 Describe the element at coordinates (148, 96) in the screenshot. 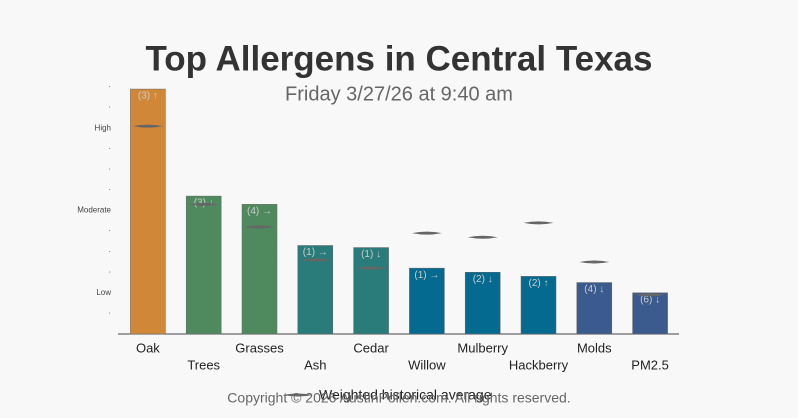

I see `bar-annotation: (3) ↑` at that location.